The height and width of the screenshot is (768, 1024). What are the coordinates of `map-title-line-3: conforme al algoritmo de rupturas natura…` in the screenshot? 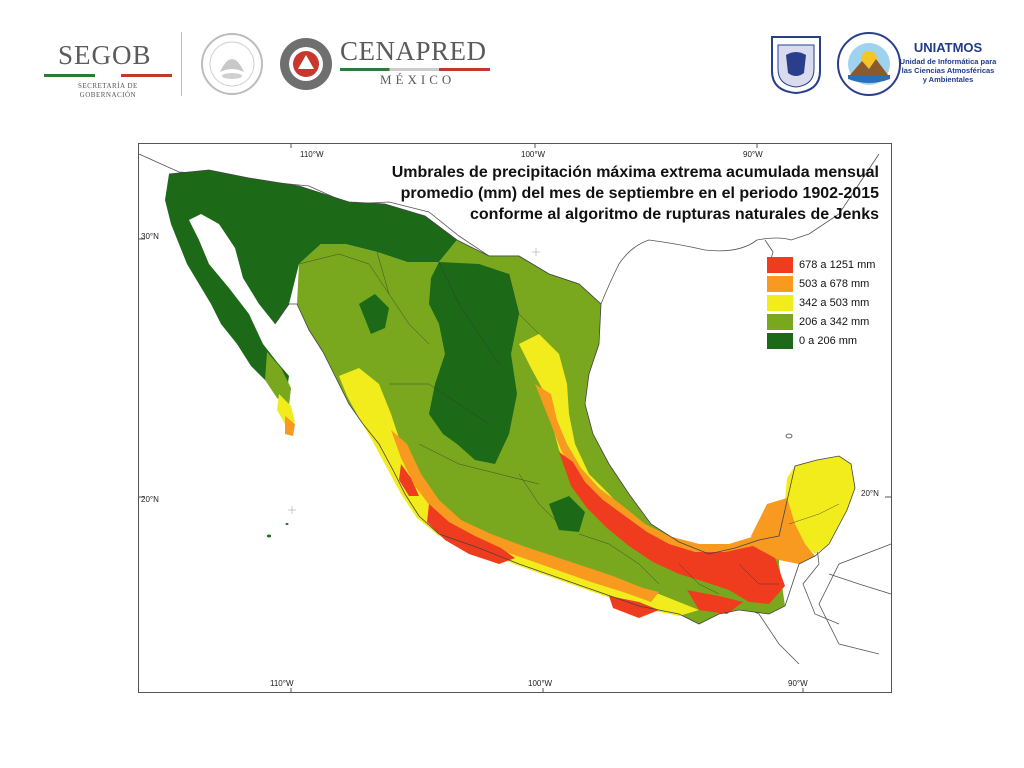 It's located at (674, 214).